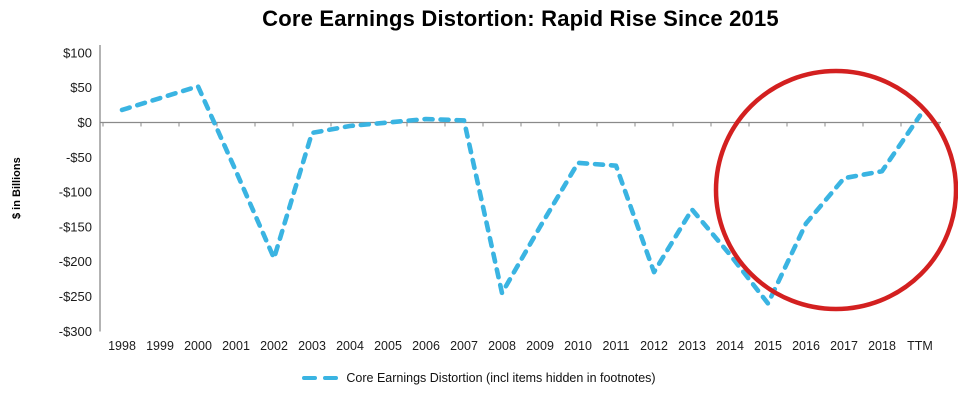  What do you see at coordinates (79, 157) in the screenshot?
I see `y-axis-label: -$50` at bounding box center [79, 157].